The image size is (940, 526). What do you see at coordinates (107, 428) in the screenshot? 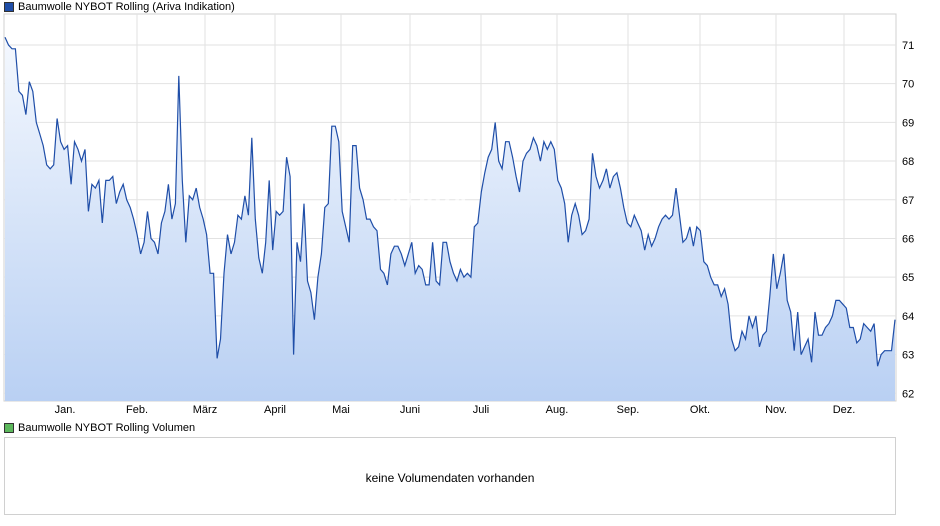
I see `legend-volume-label: Baumwolle NYBOT Rolling Volumen` at bounding box center [107, 428].